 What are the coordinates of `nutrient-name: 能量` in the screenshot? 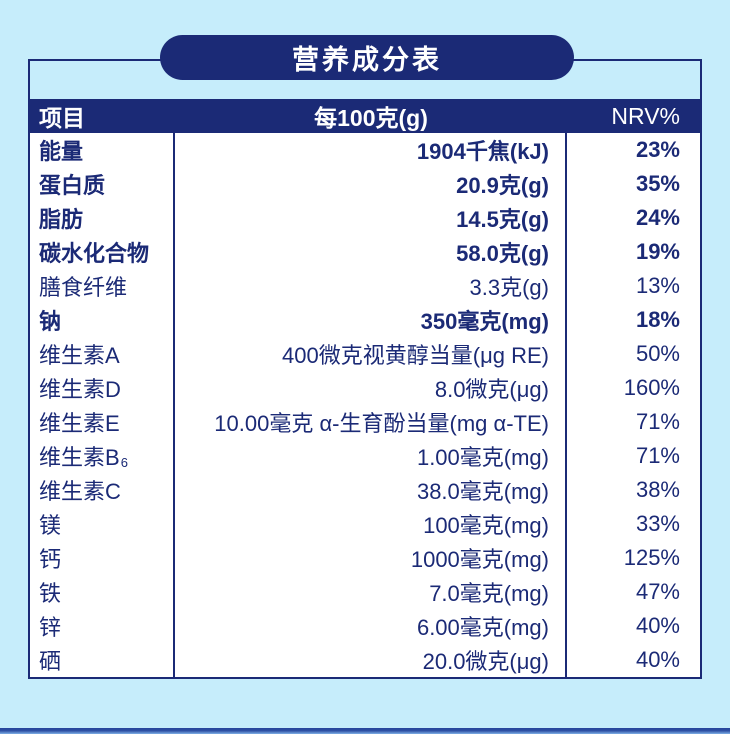 It's located at (102, 150).